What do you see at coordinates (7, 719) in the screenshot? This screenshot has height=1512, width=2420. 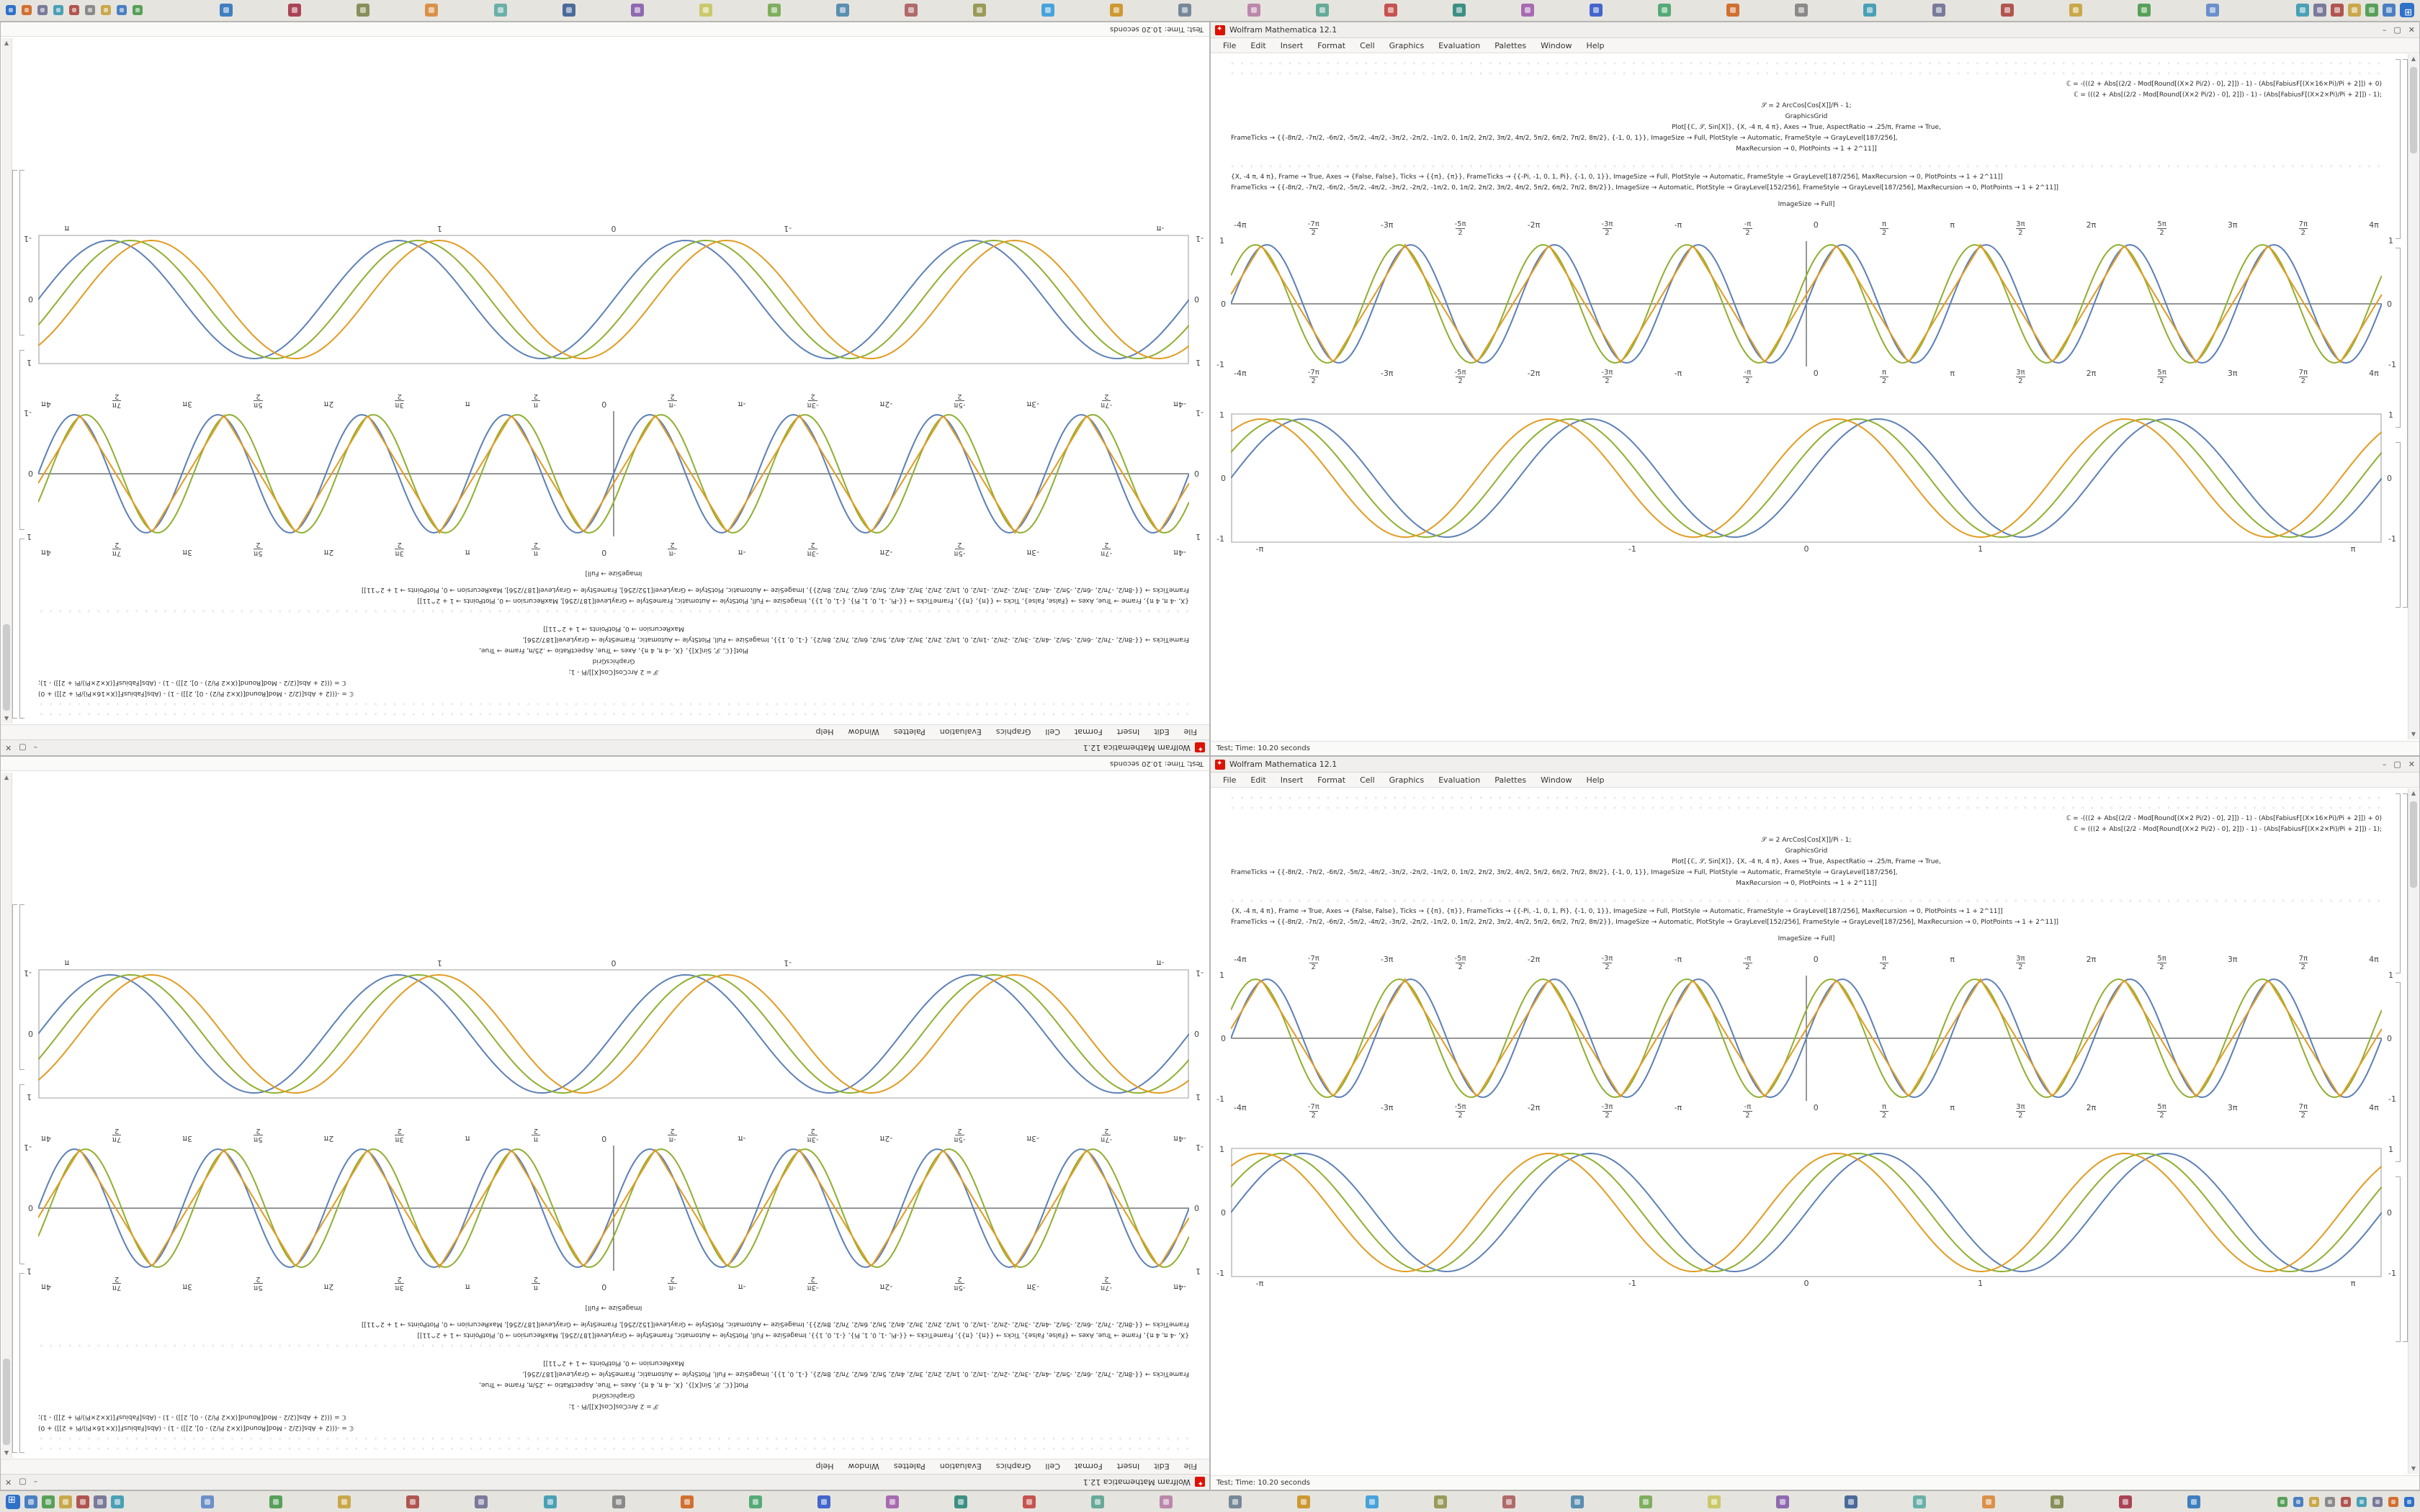 I see `scroll-up-icon: ▲` at bounding box center [7, 719].